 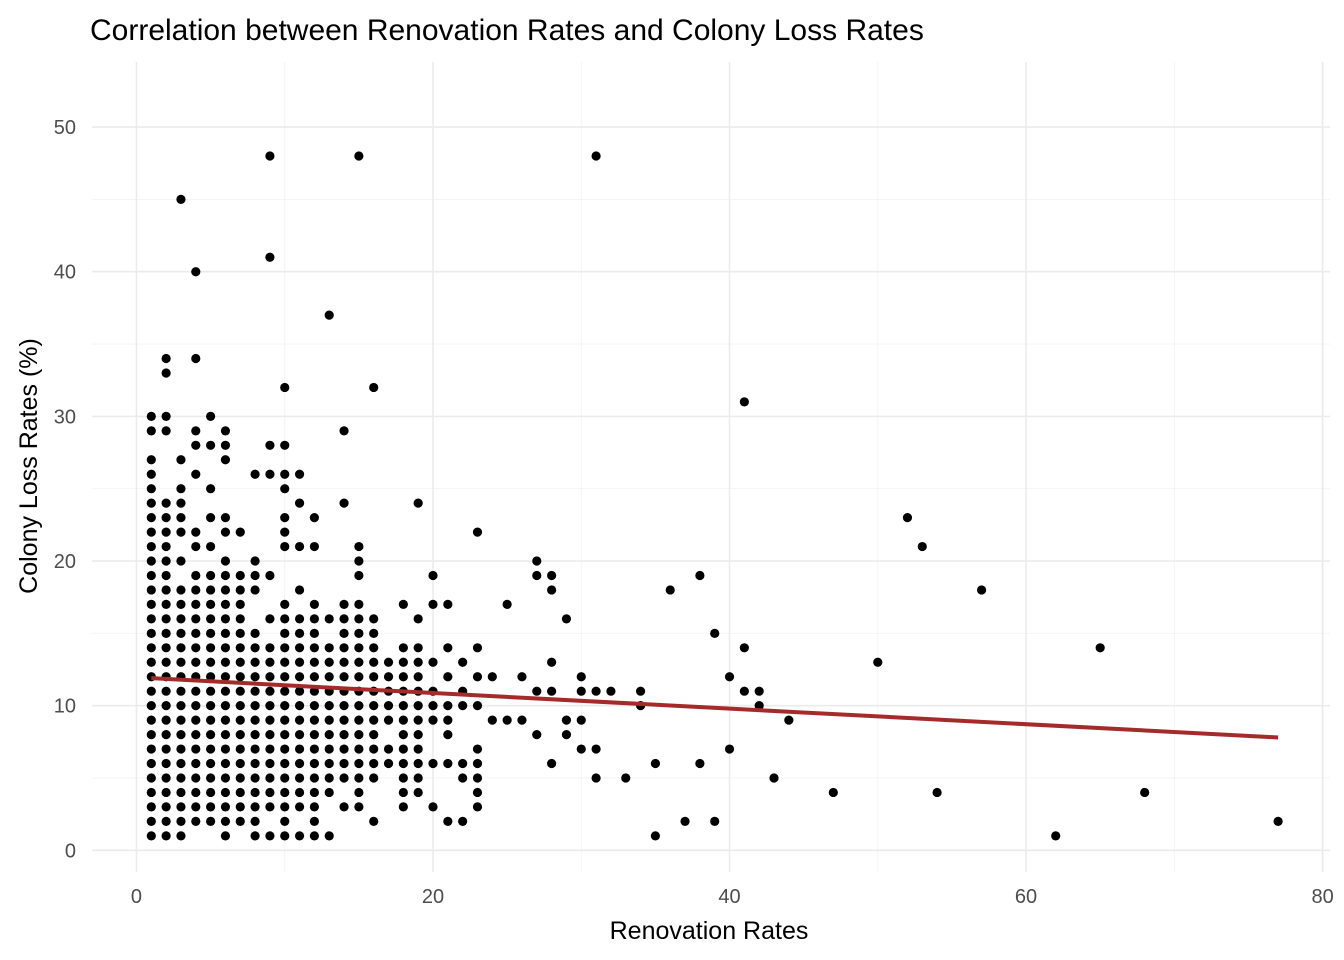 I want to click on x-tick-label: 80, so click(x=1322, y=897).